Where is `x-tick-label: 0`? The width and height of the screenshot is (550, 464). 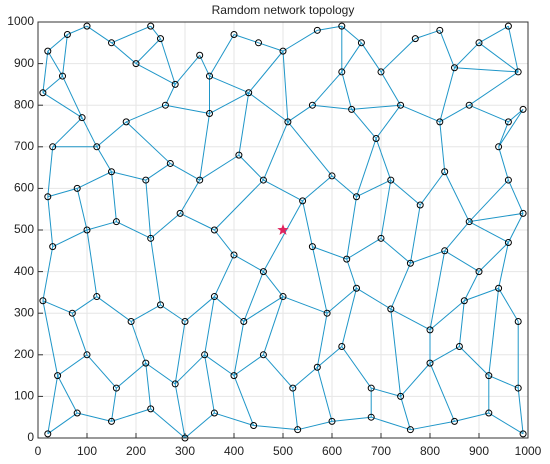 x-tick-label: 0 is located at coordinates (38, 451).